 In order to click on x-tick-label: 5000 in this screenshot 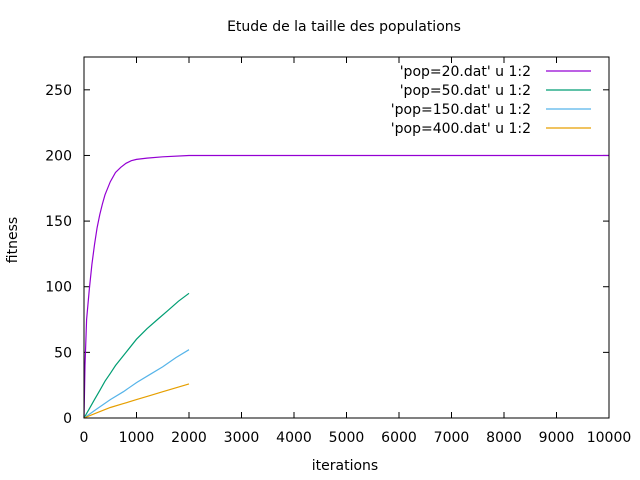, I will do `click(347, 438)`.